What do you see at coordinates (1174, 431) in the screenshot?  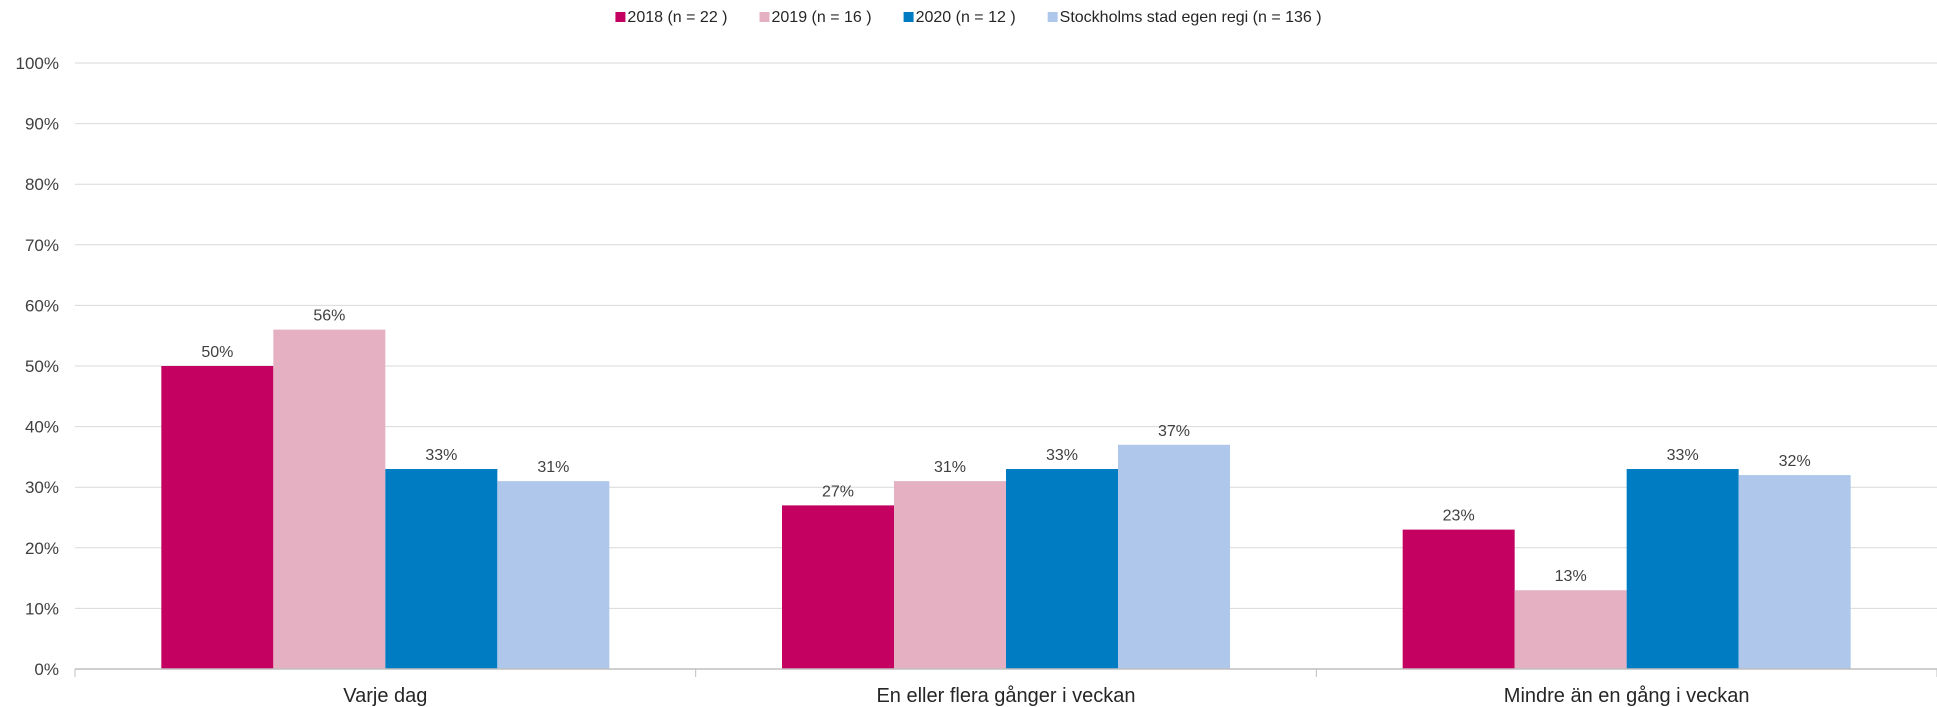 I see `data-label: 37%` at bounding box center [1174, 431].